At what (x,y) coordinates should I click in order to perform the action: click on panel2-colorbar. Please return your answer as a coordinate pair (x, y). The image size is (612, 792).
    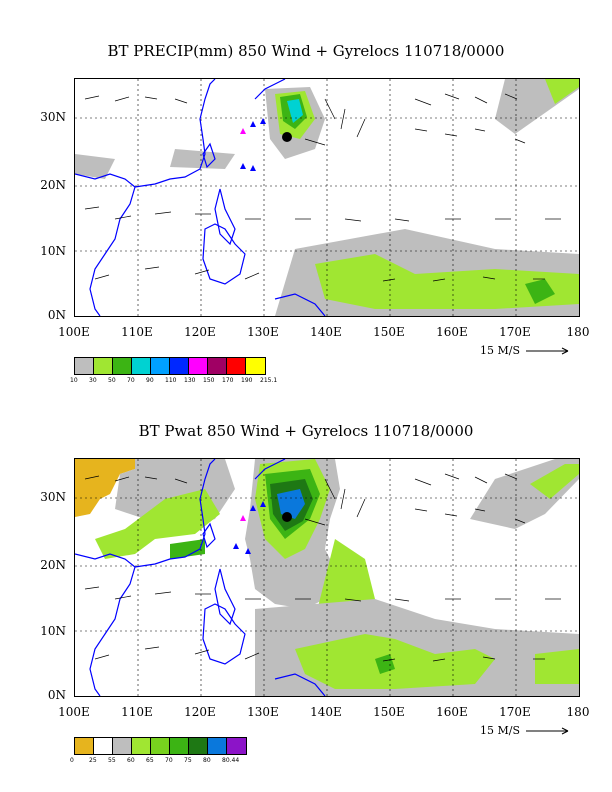
    Looking at the image, I should click on (160, 746).